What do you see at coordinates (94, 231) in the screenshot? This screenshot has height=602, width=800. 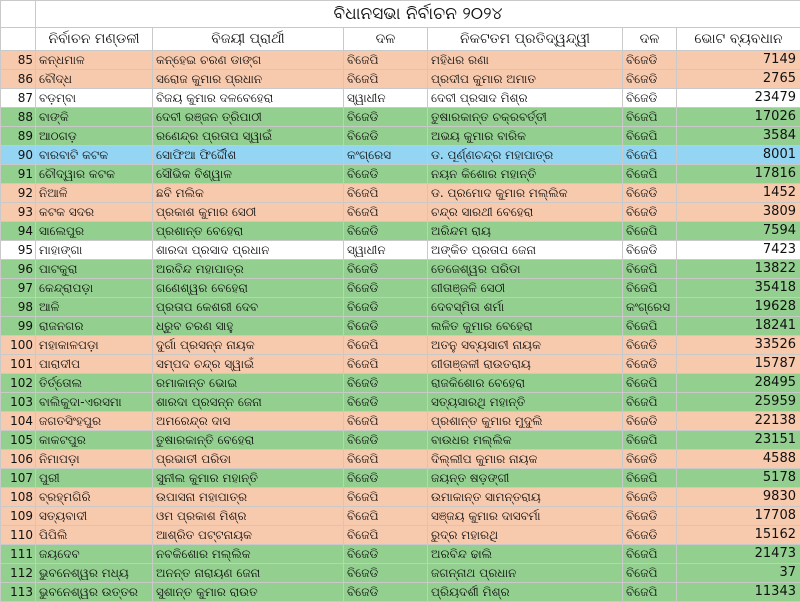 I see `constituency-cell: ସାଲେପୁର` at bounding box center [94, 231].